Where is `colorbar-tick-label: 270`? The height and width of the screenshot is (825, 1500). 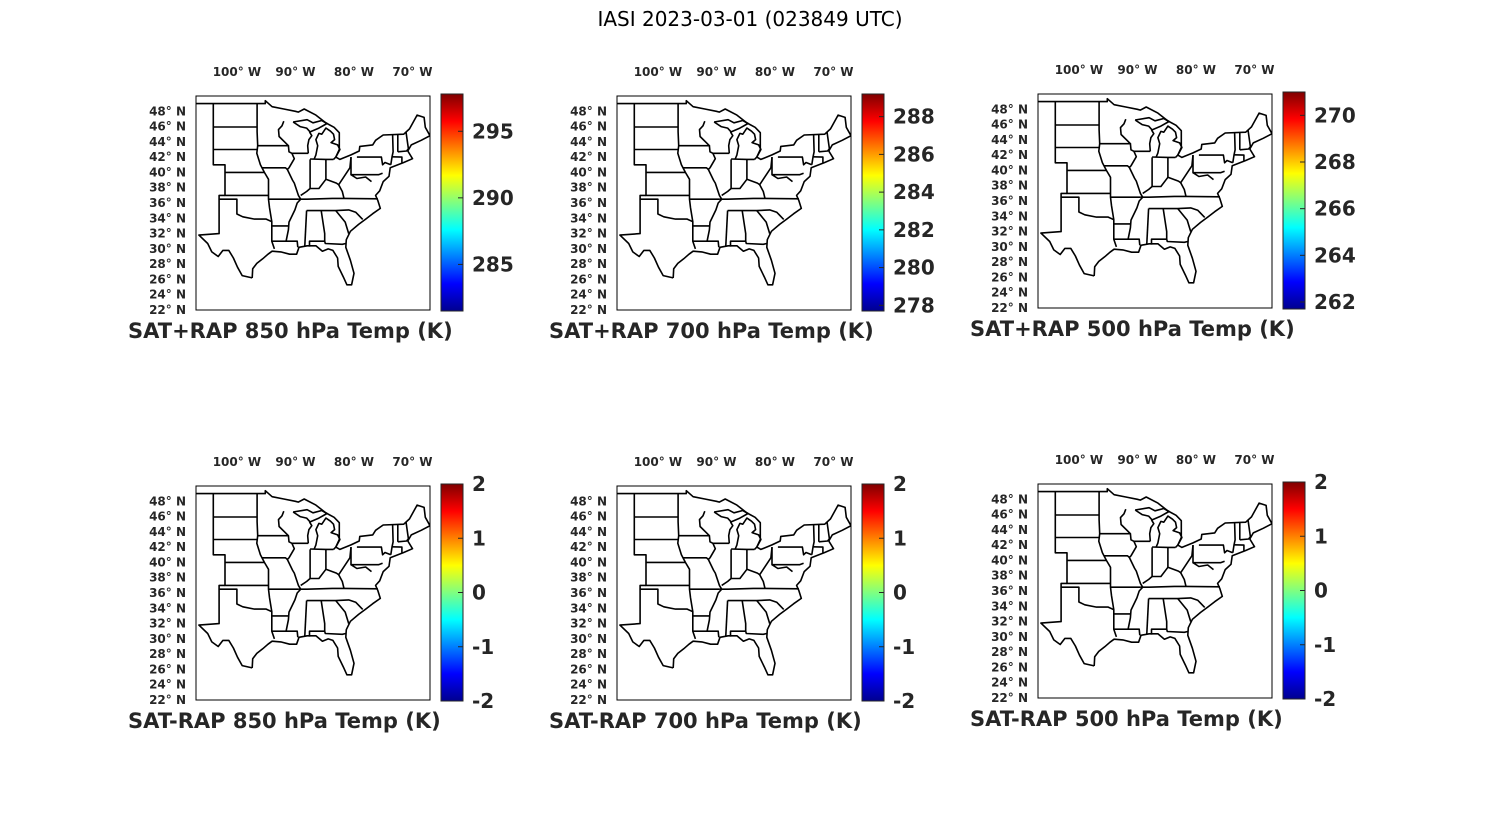
colorbar-tick-label: 270 is located at coordinates (1335, 115).